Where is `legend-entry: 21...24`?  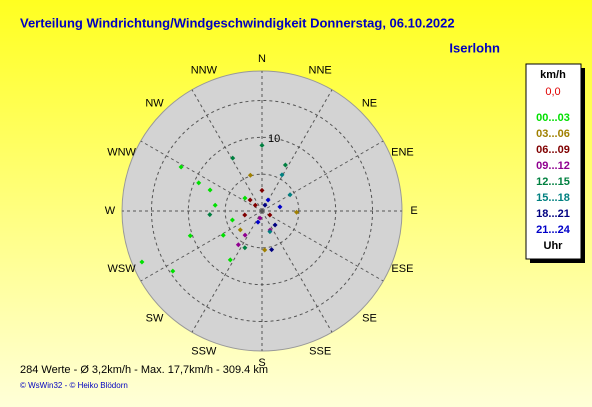
legend-entry: 21...24 is located at coordinates (553, 230).